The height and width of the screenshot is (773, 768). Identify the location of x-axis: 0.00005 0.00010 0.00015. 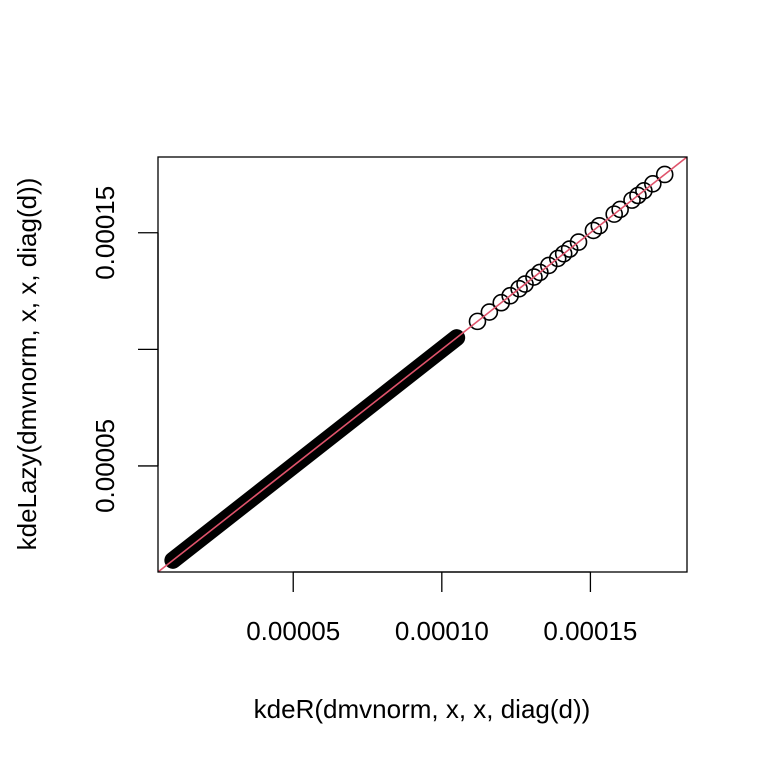
(441, 608).